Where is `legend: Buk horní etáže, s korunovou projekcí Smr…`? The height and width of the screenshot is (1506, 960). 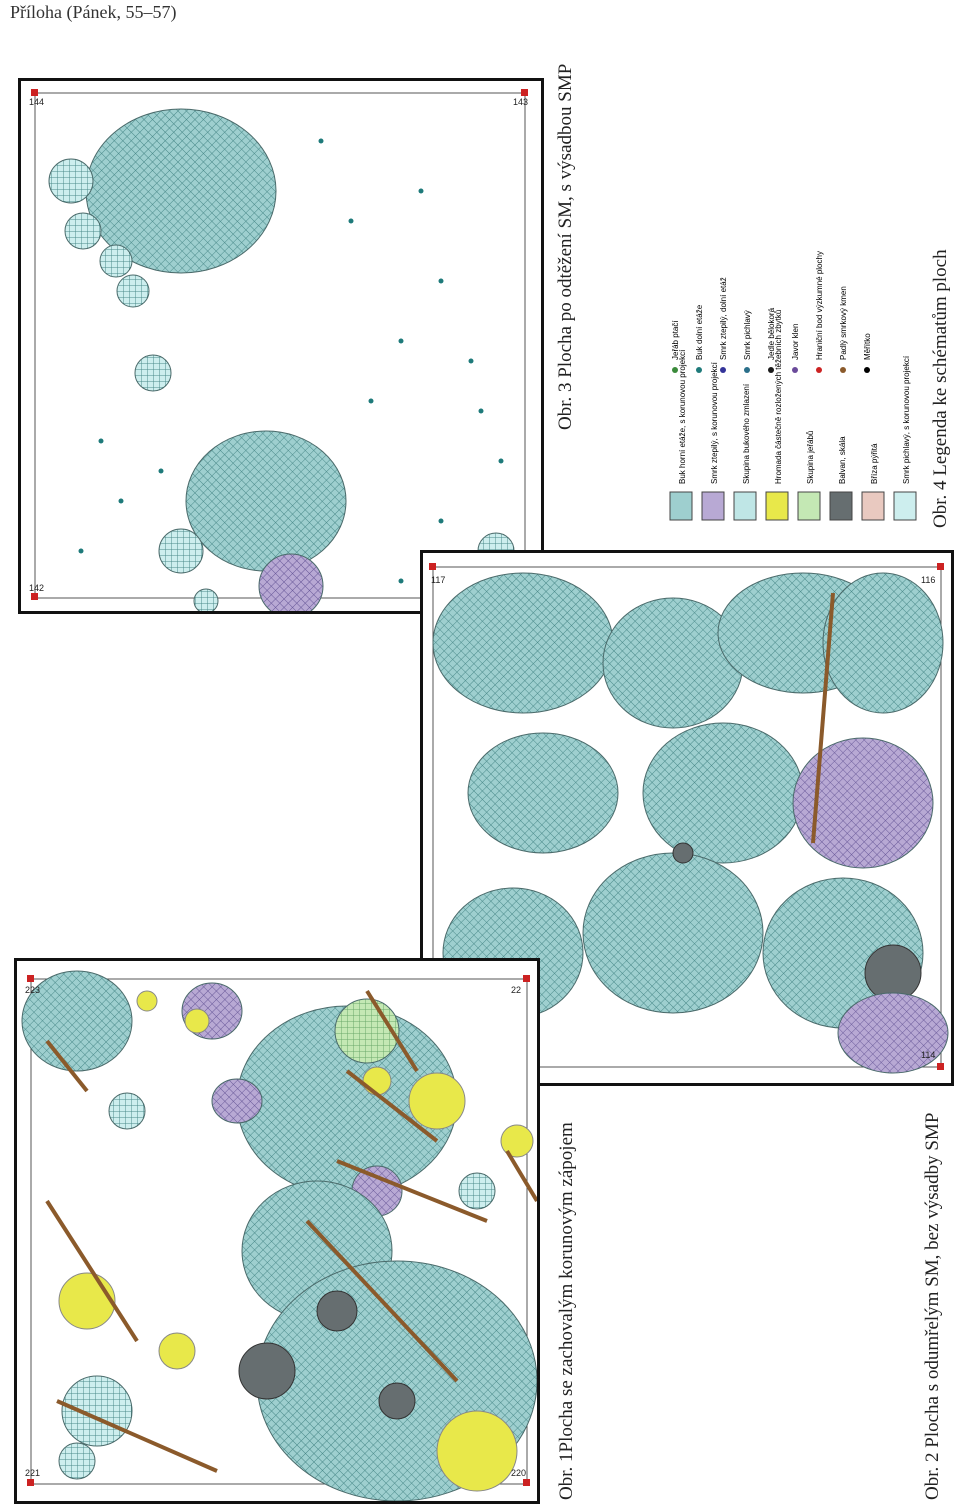 legend: Buk horní etáže, s korunovou projekcí Smr… is located at coordinates (795, 370).